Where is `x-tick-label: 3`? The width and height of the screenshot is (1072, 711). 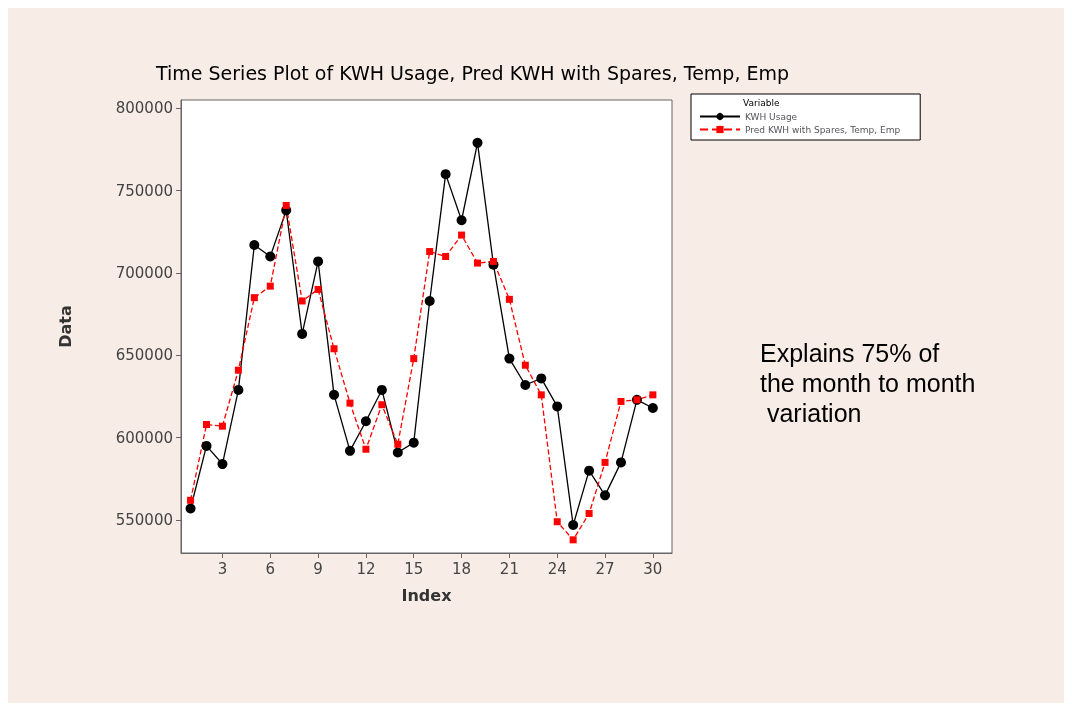
x-tick-label: 3 is located at coordinates (222, 568).